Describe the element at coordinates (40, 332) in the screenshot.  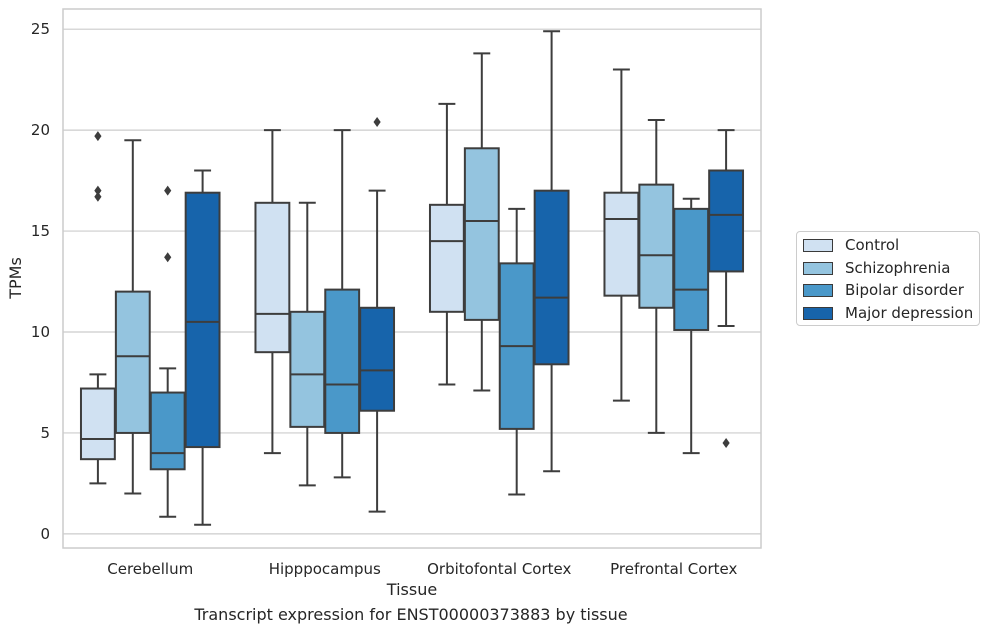
I see `y-tick-label: 10` at that location.